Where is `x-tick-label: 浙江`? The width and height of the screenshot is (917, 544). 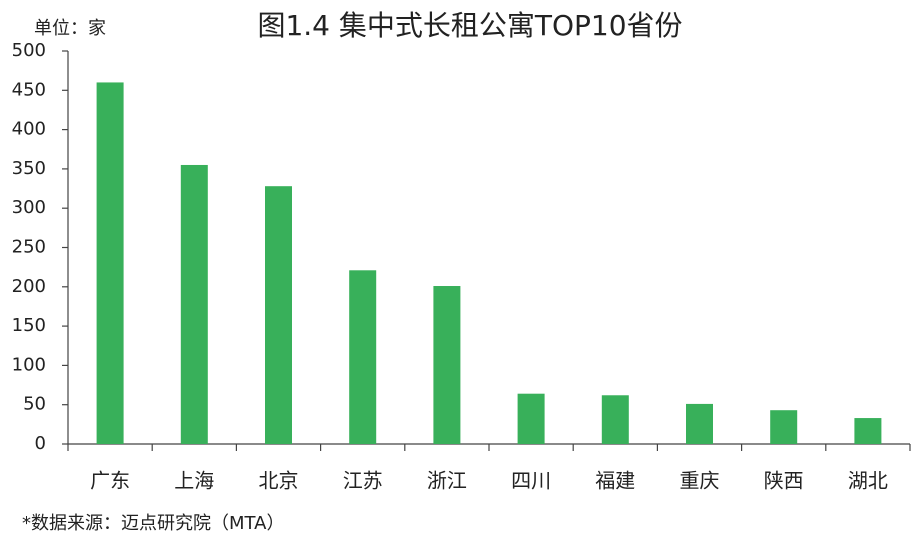 x-tick-label: 浙江 is located at coordinates (447, 481).